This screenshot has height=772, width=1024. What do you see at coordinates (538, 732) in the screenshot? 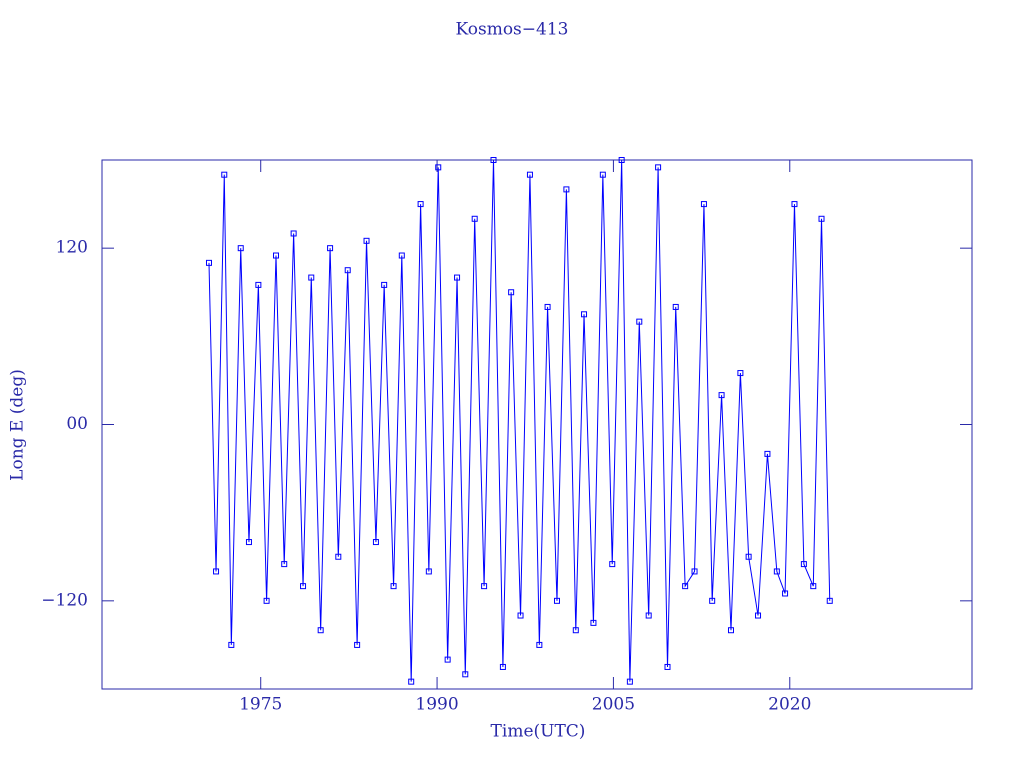
I see `x-axis-label: Time(UTC)` at bounding box center [538, 732].